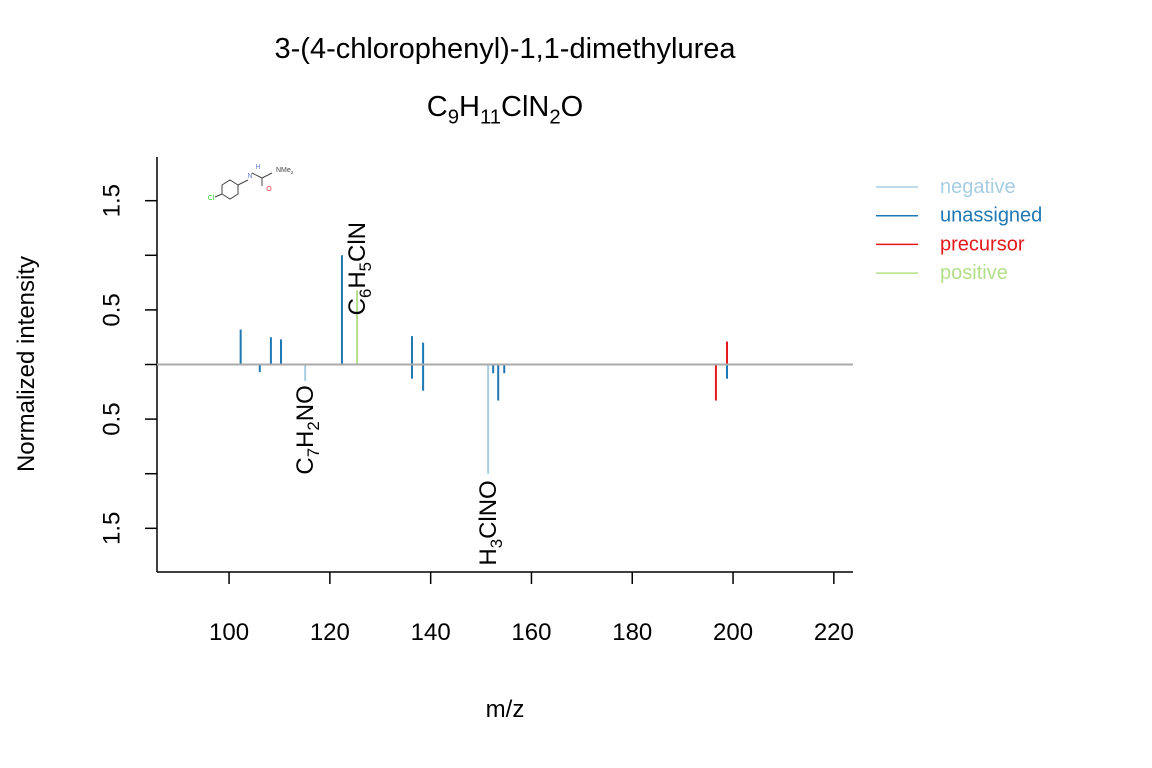 This screenshot has height=768, width=1152. Describe the element at coordinates (982, 244) in the screenshot. I see `legend-label: precursor` at that location.